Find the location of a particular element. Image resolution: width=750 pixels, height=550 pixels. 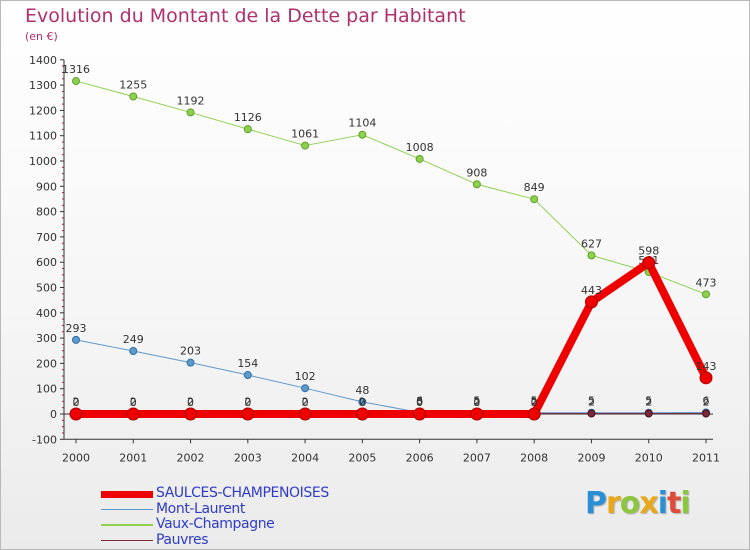

series-line-mont-laurent is located at coordinates (391, 376).